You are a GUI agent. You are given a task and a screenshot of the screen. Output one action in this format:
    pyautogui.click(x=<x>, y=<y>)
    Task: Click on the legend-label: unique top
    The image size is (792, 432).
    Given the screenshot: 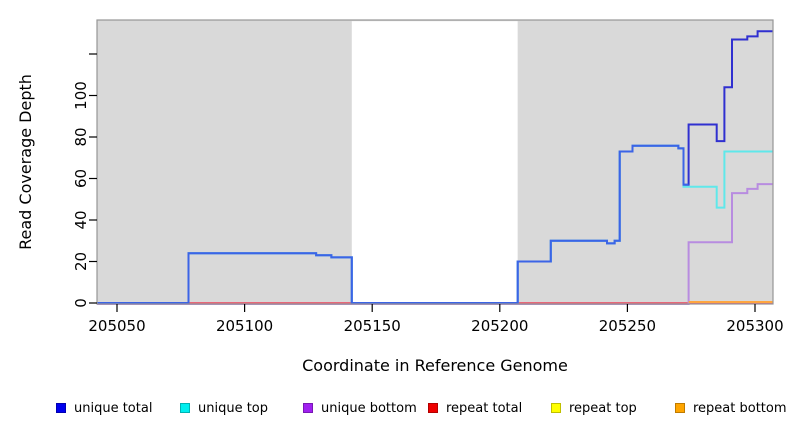 What is the action you would take?
    pyautogui.click(x=233, y=408)
    